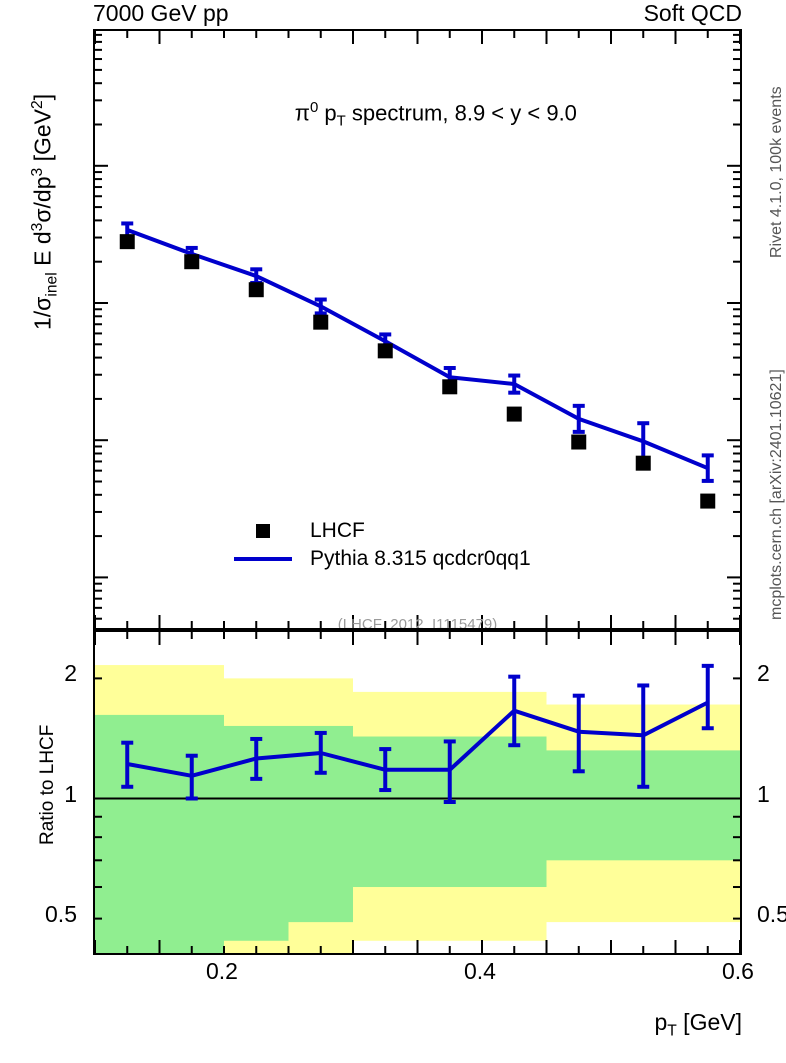 This screenshot has height=1063, width=786. What do you see at coordinates (763, 673) in the screenshot?
I see `ratio-y-tick-label-right: 2` at bounding box center [763, 673].